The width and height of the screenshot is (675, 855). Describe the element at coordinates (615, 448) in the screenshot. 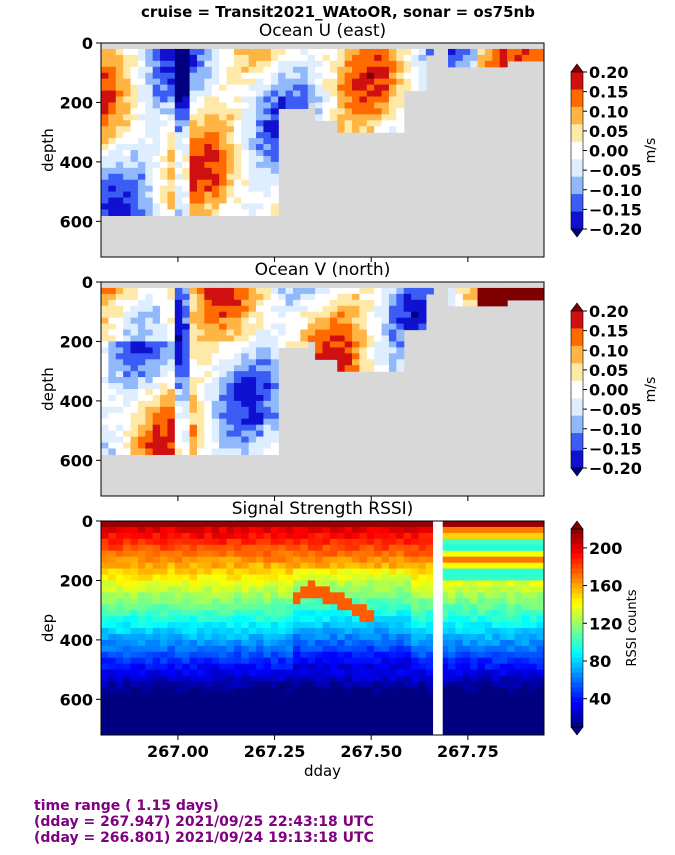

I see `colorbar-tick-label: −0.15` at that location.